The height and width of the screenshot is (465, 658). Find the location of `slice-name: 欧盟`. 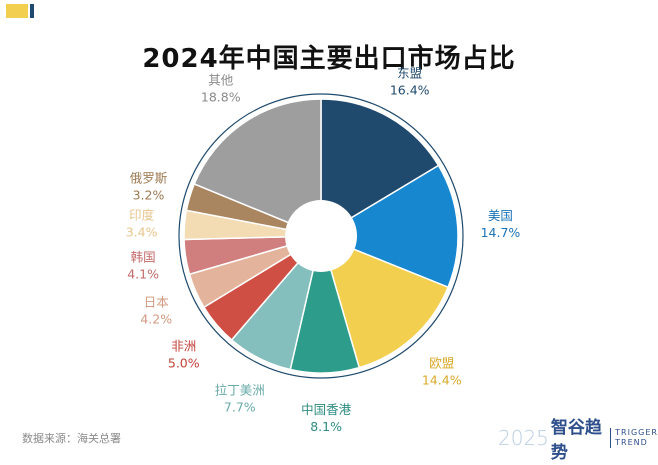

slice-name: 欧盟 is located at coordinates (441, 363).